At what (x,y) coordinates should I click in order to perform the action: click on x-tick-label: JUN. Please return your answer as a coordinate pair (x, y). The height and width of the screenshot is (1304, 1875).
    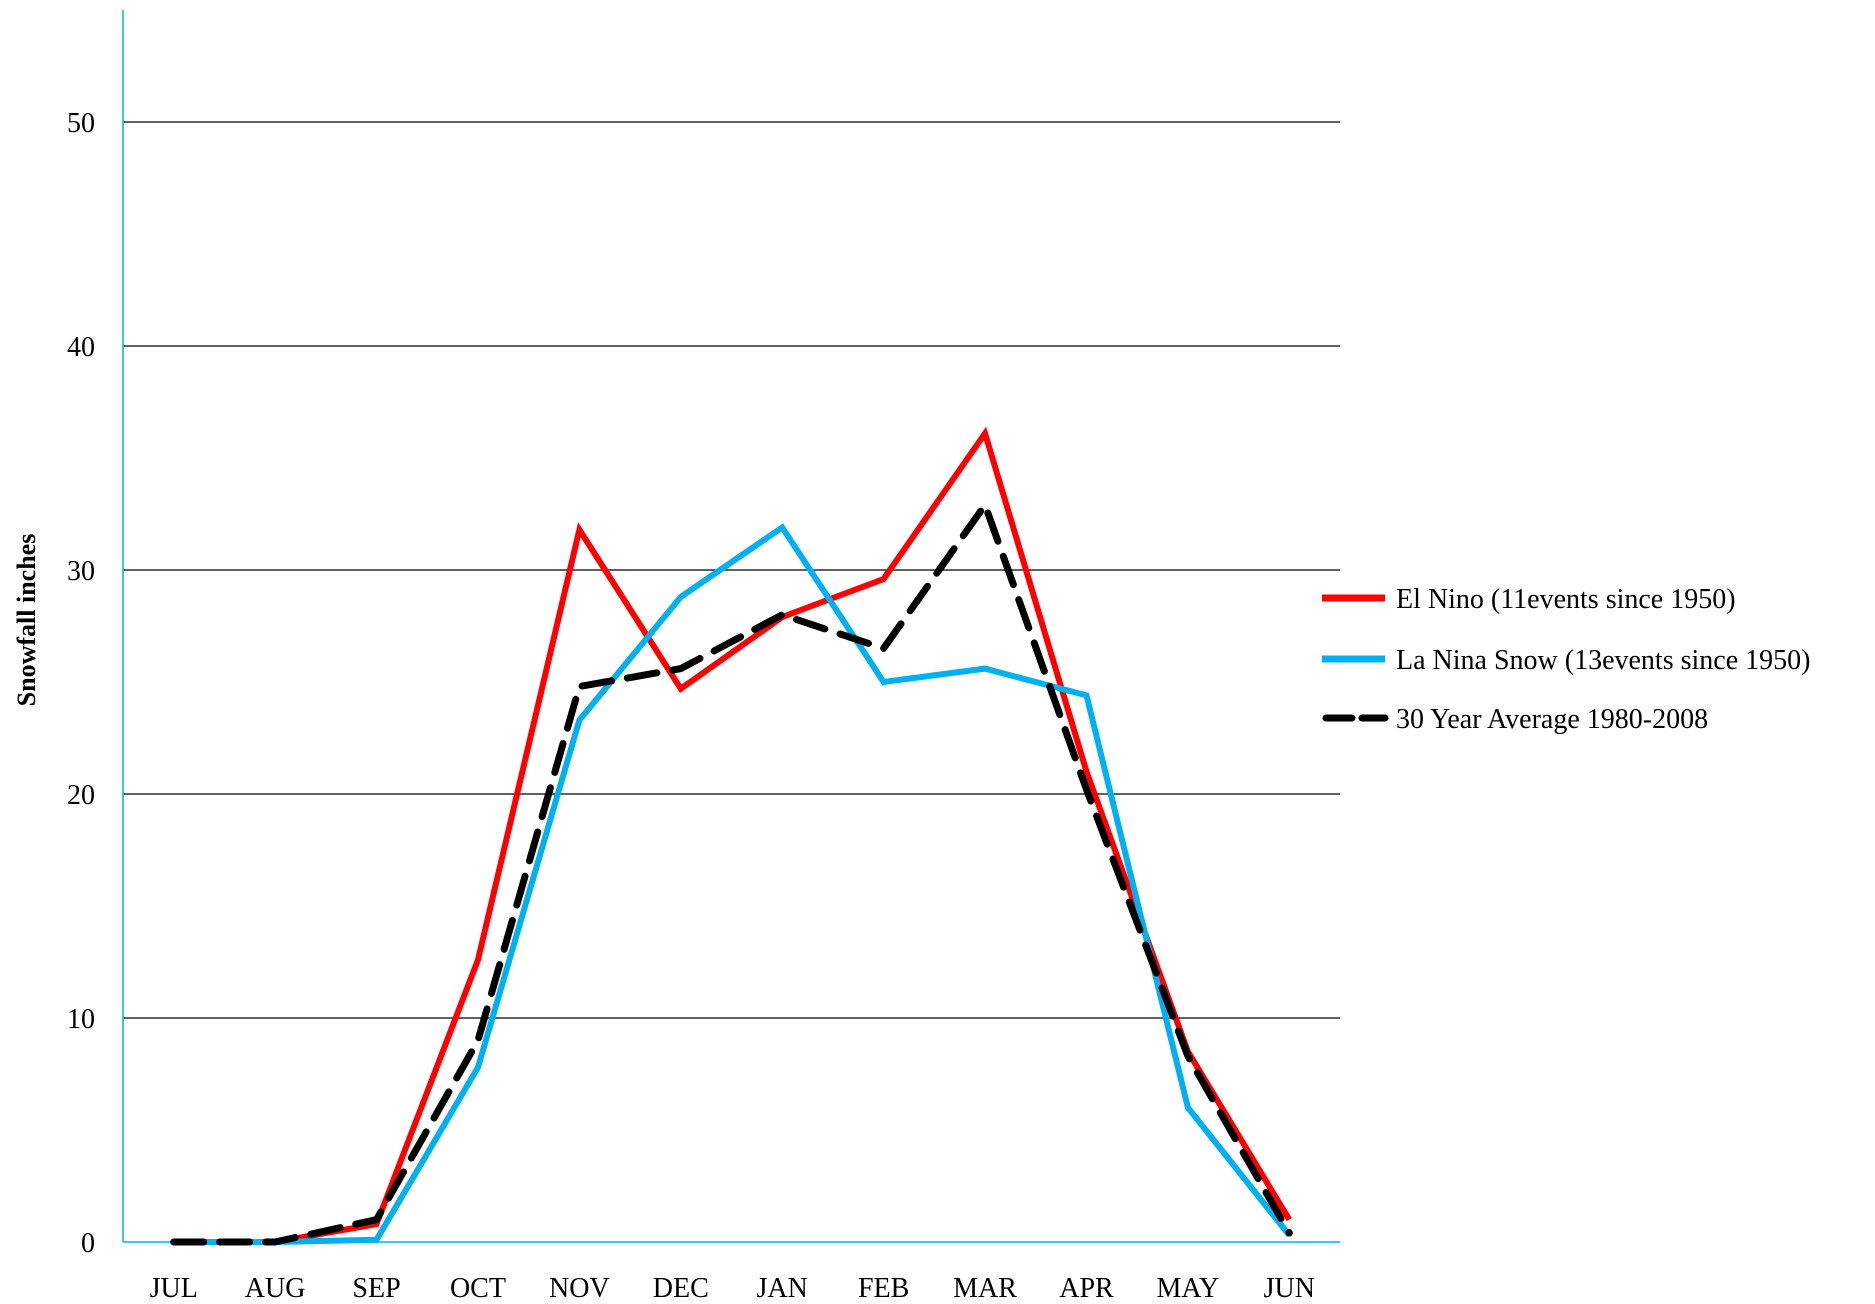
    Looking at the image, I should click on (1289, 1288).